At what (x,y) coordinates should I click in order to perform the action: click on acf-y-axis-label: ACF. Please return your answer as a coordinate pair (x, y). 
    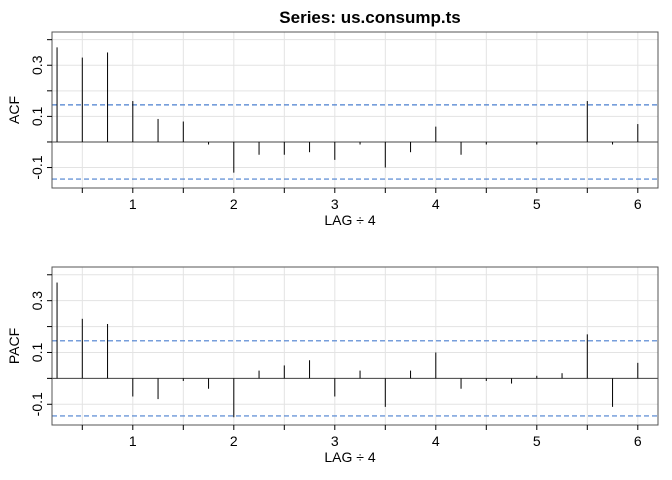
    Looking at the image, I should click on (14, 110).